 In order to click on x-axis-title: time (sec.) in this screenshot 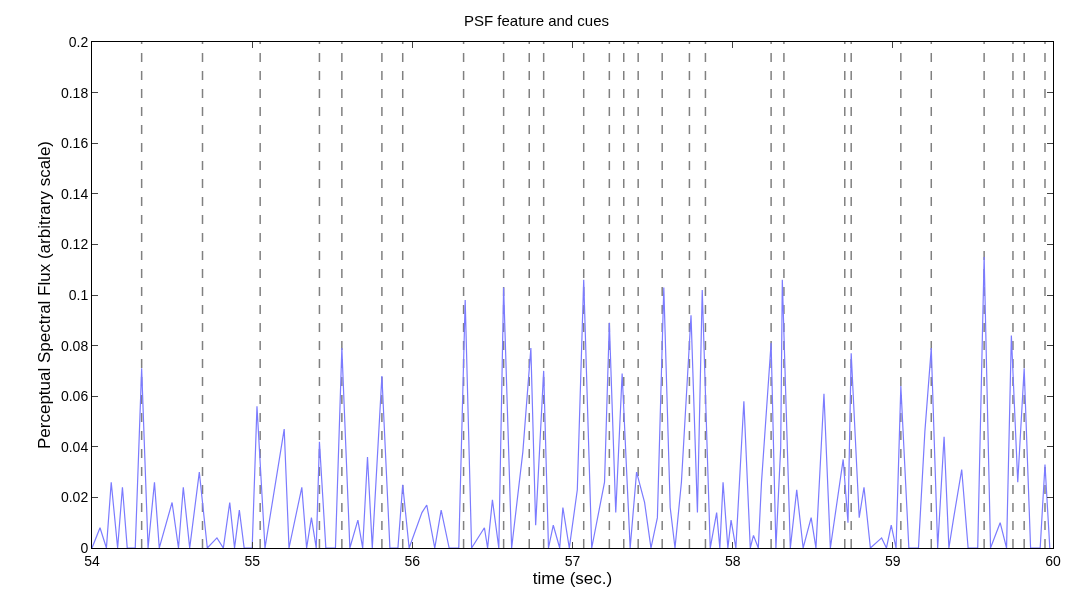, I will do `click(572, 579)`.